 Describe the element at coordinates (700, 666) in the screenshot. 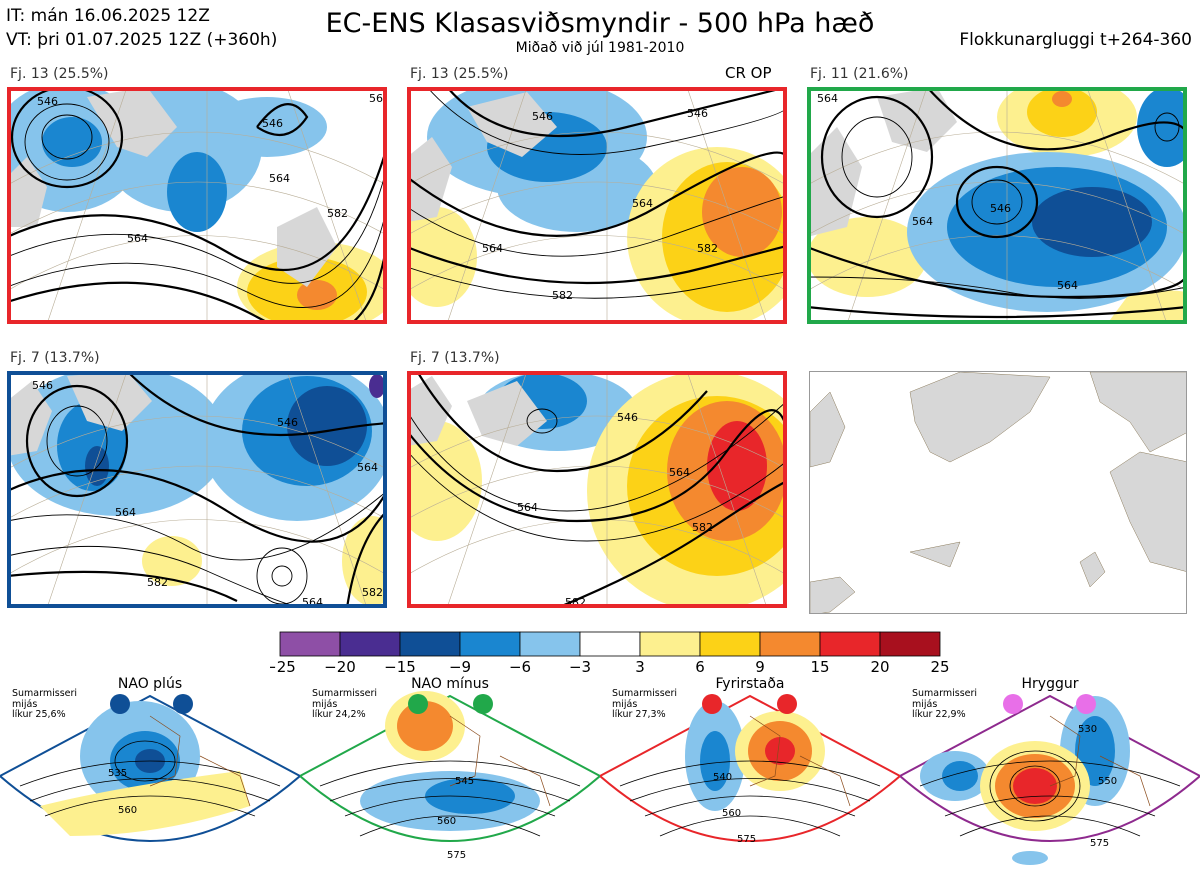

I see `colorbar-tick-label: 6` at that location.